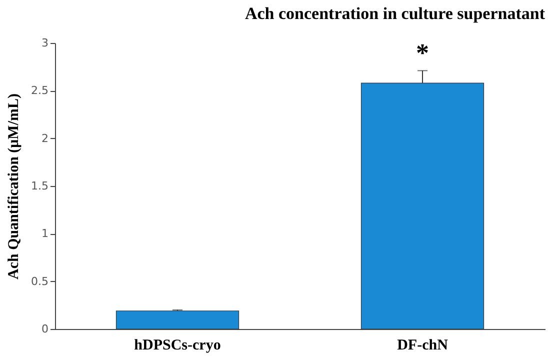 The height and width of the screenshot is (357, 550). What do you see at coordinates (45, 233) in the screenshot?
I see `y-tick-label: 1` at bounding box center [45, 233].